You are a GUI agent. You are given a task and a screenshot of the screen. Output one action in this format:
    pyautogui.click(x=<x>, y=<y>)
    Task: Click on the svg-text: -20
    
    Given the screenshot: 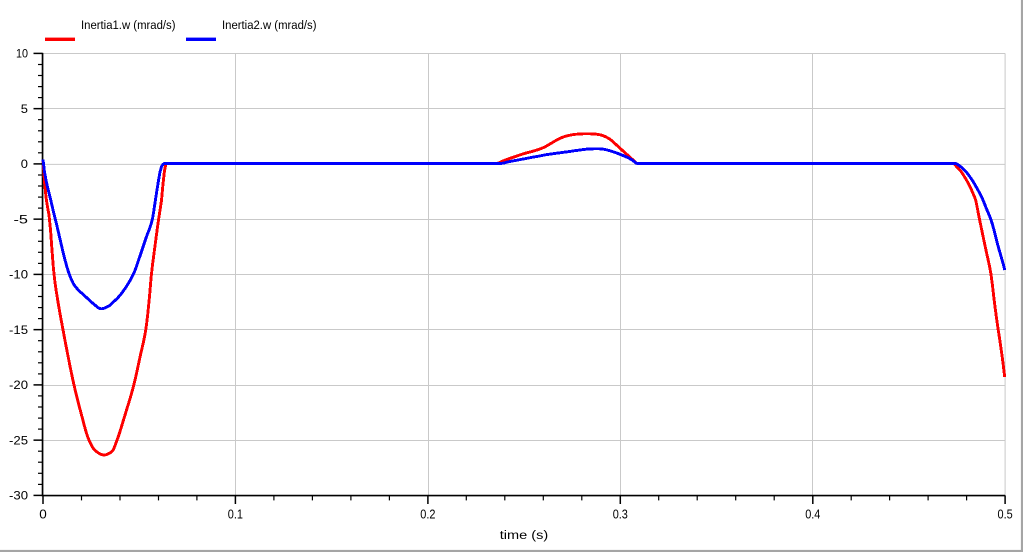 What is the action you would take?
    pyautogui.click(x=18, y=385)
    